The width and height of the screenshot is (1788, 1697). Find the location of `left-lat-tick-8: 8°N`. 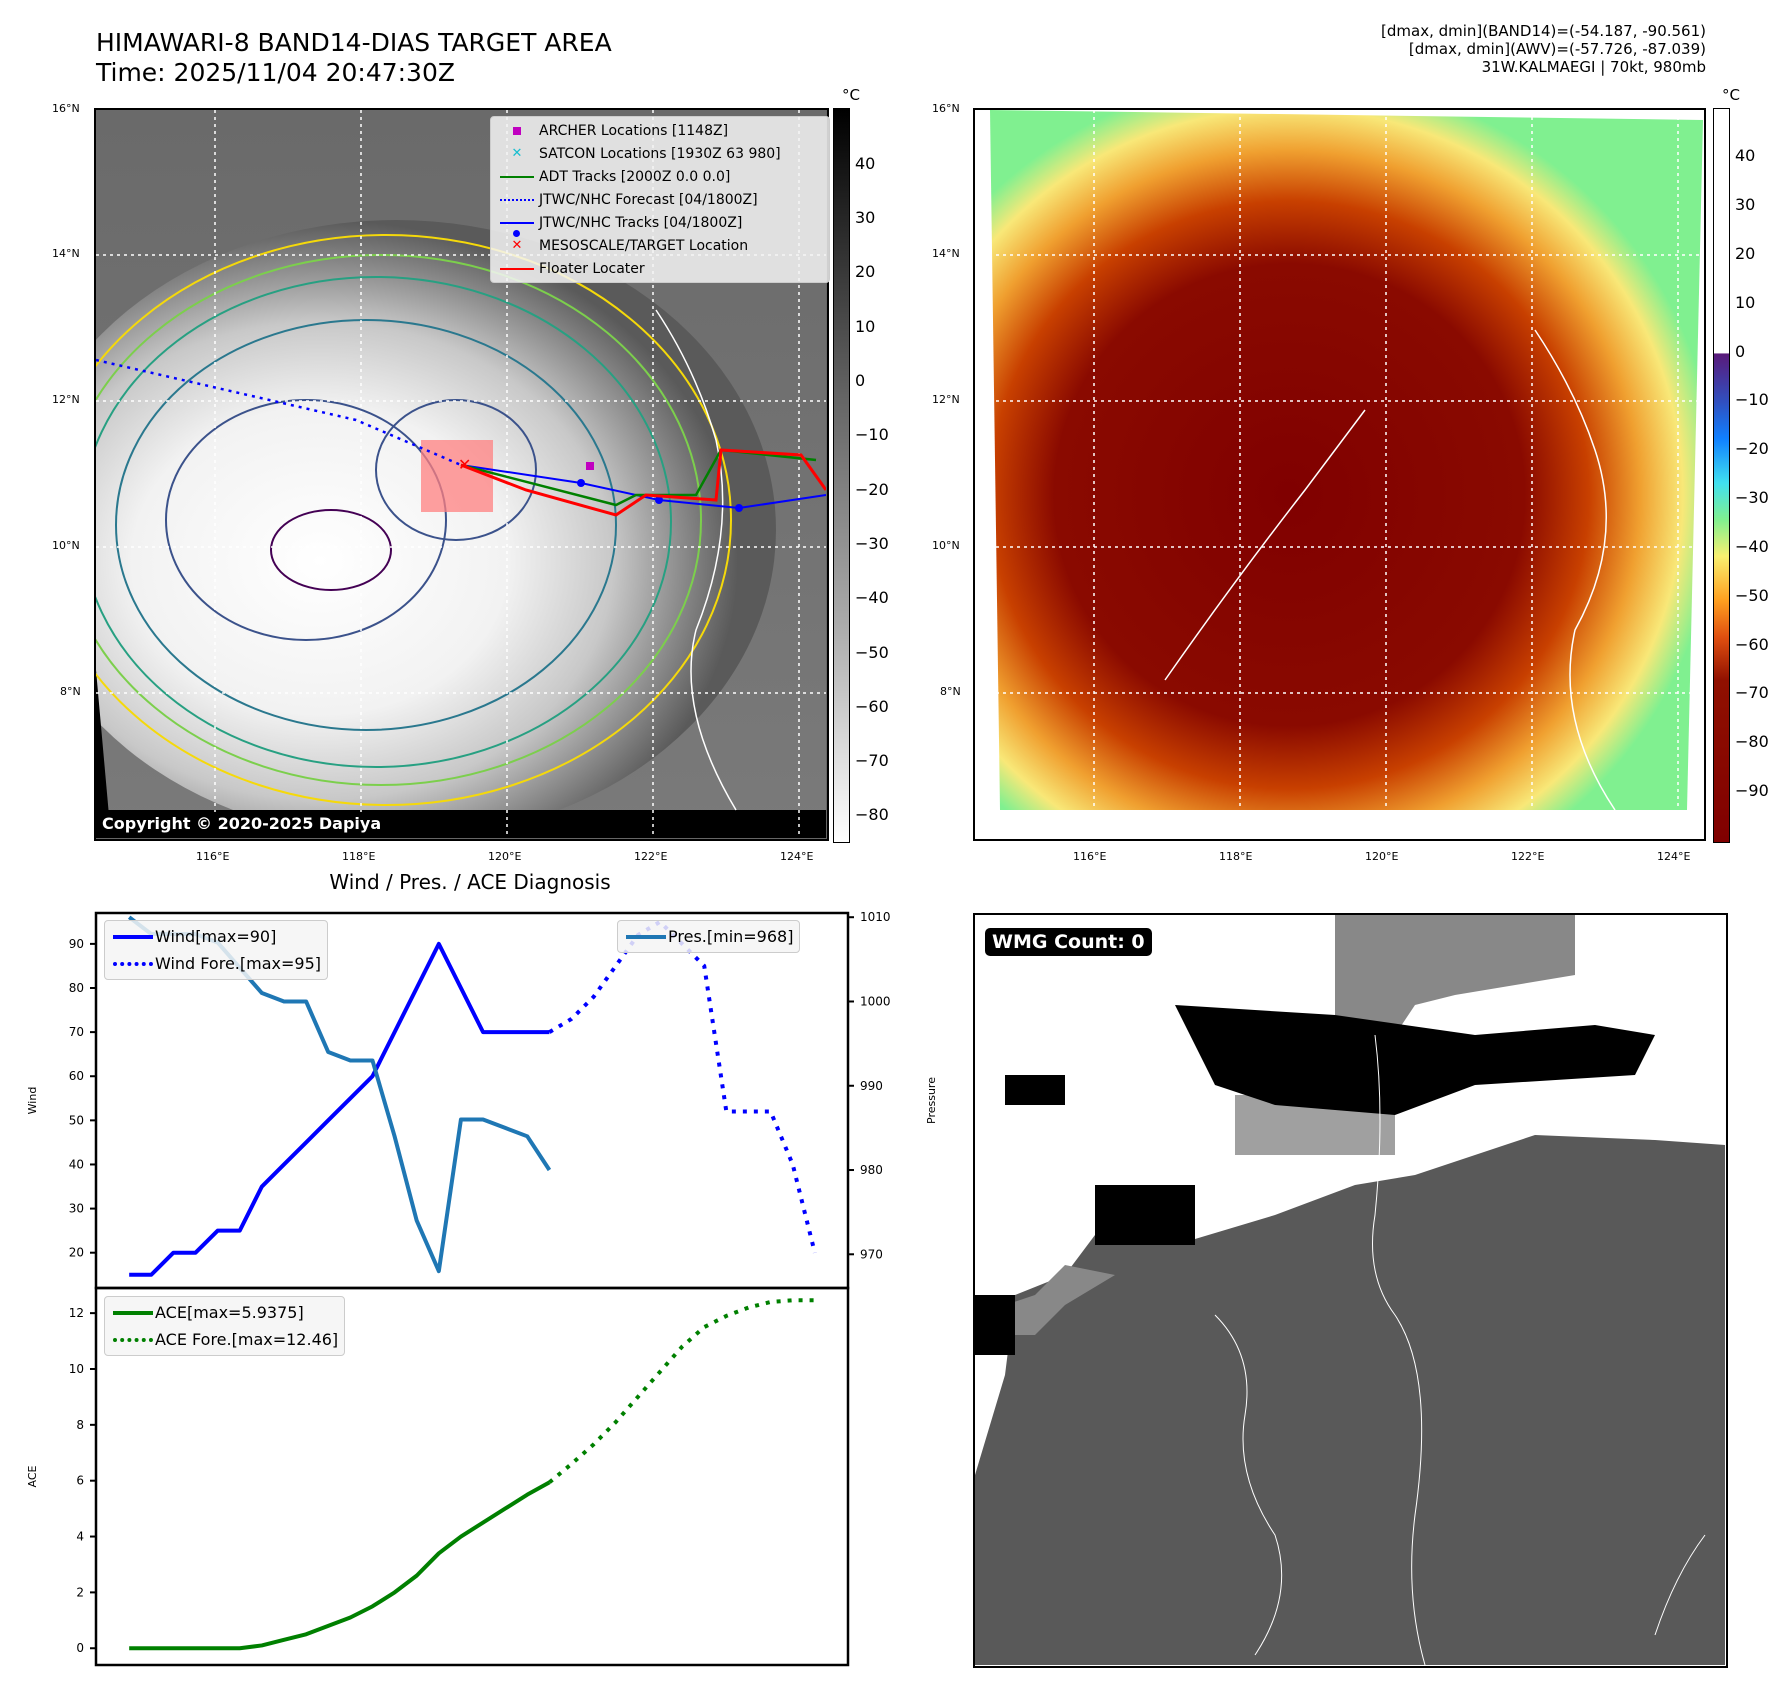

left-lat-tick-8: 8°N is located at coordinates (70, 691).